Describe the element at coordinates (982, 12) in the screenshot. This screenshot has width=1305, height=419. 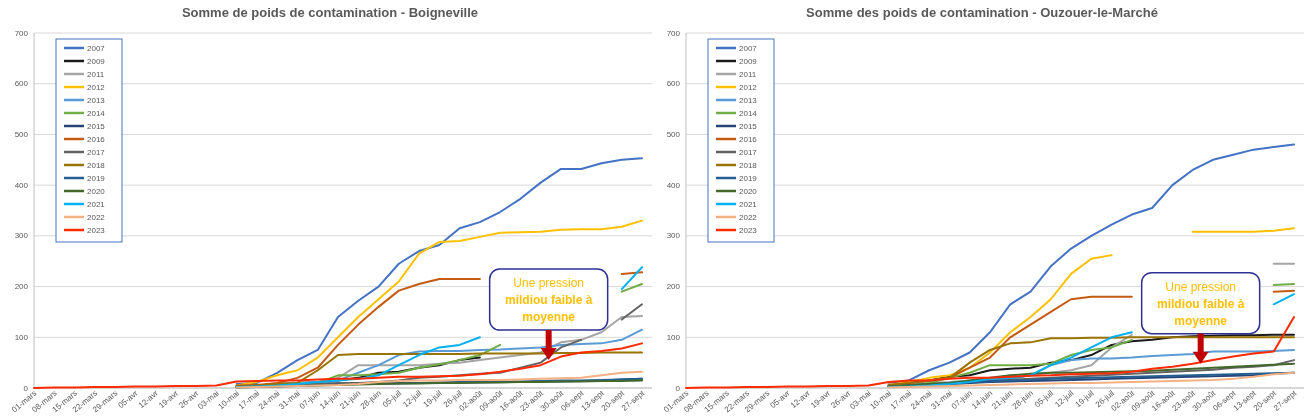
I see `chart-title: Somme des poids de contamination - Ouzouer-le-Marché` at that location.